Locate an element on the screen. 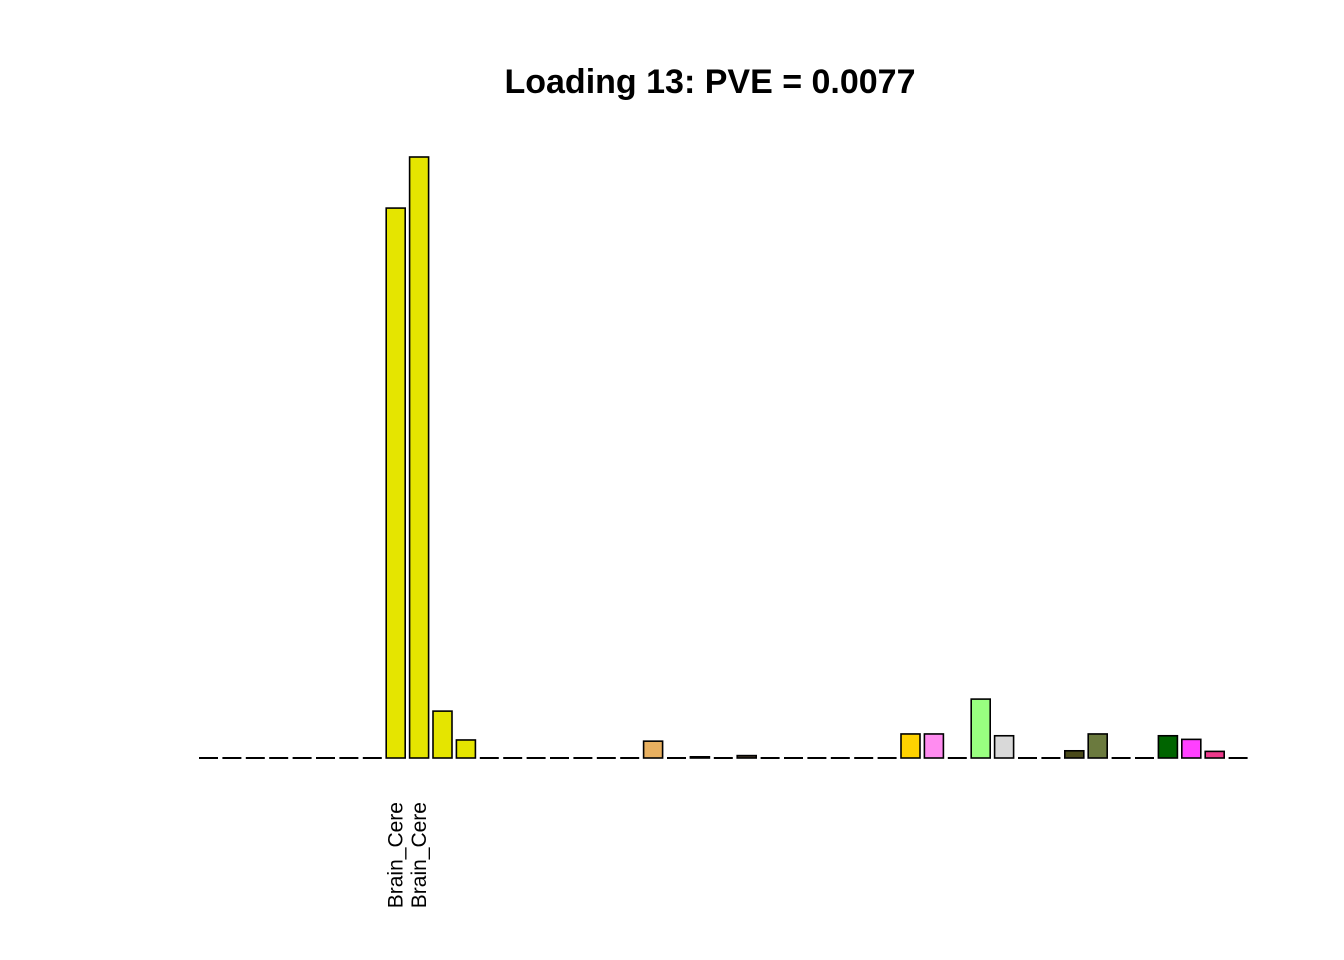 The image size is (1344, 960). chart-title: Loading 13: PVE = 0.0077 is located at coordinates (709, 82).